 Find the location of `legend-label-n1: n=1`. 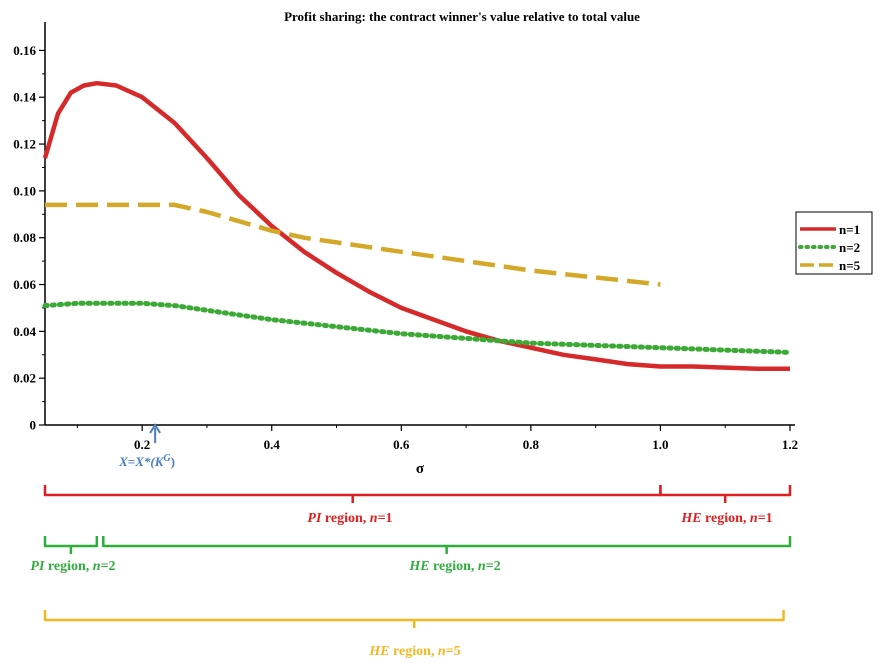

legend-label-n1: n=1 is located at coordinates (849, 229).